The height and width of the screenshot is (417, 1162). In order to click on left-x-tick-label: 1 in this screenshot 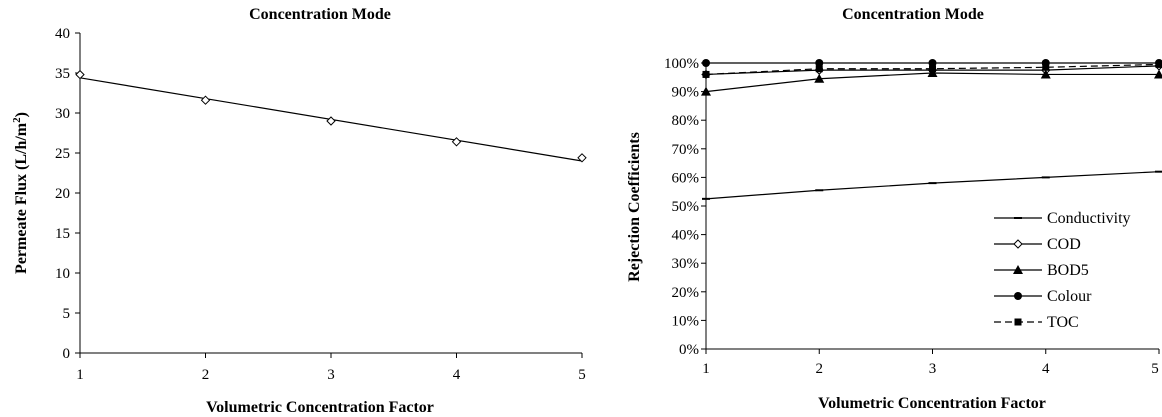, I will do `click(80, 375)`.